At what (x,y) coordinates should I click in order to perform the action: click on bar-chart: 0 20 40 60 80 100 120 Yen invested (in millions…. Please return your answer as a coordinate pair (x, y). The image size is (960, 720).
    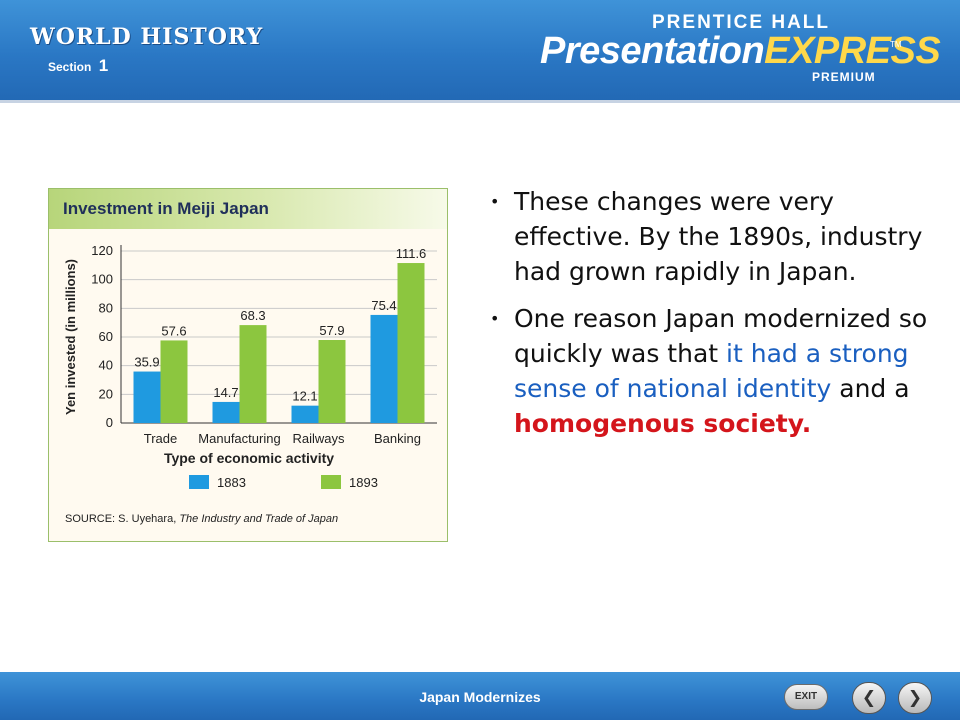
    Looking at the image, I should click on (250, 366).